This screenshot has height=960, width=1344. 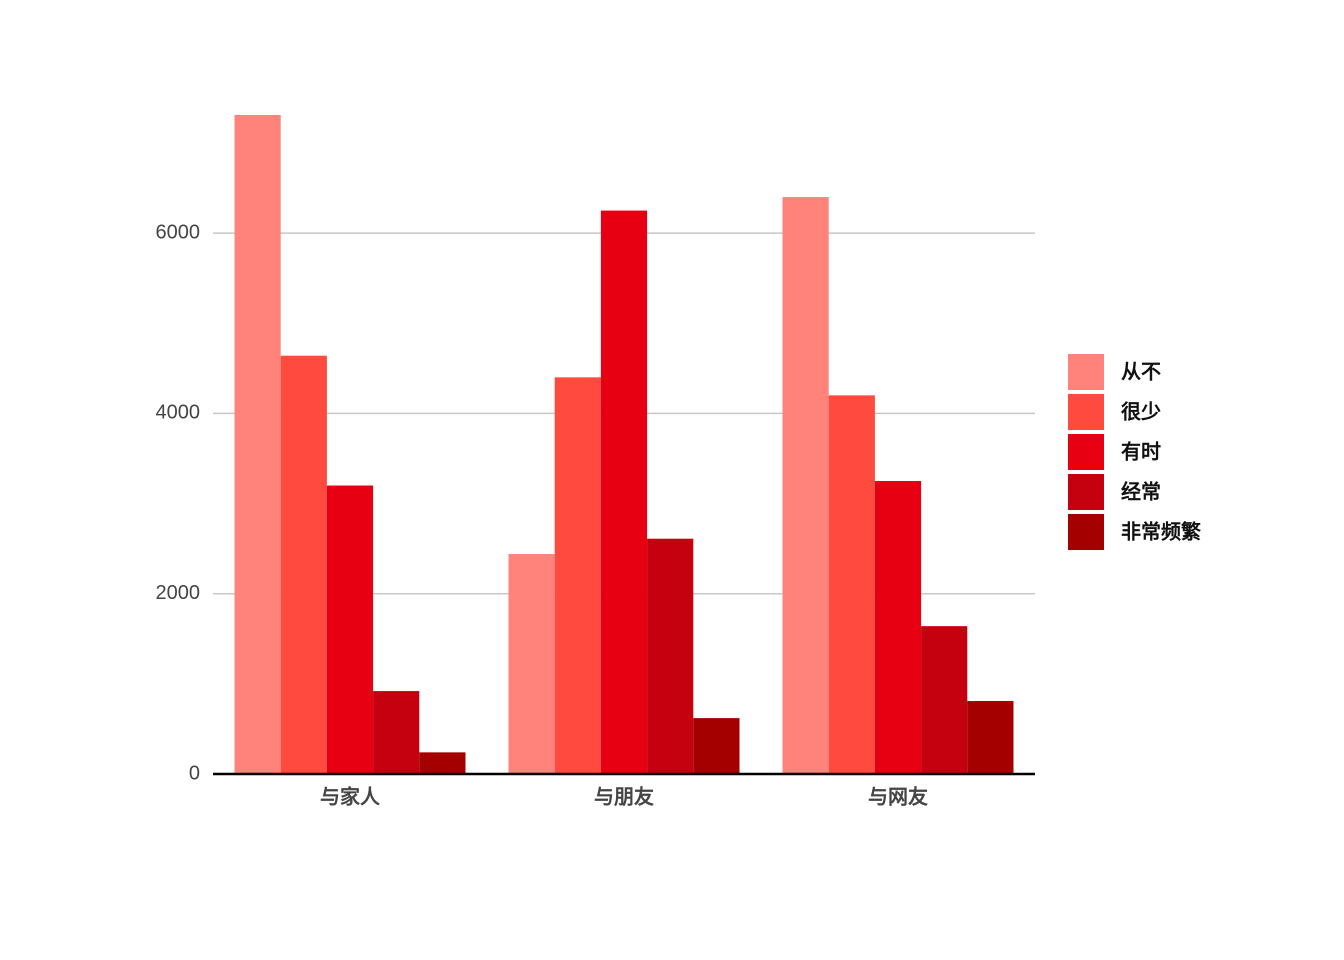 What do you see at coordinates (898, 797) in the screenshot?
I see `x-tick-label: 与网友` at bounding box center [898, 797].